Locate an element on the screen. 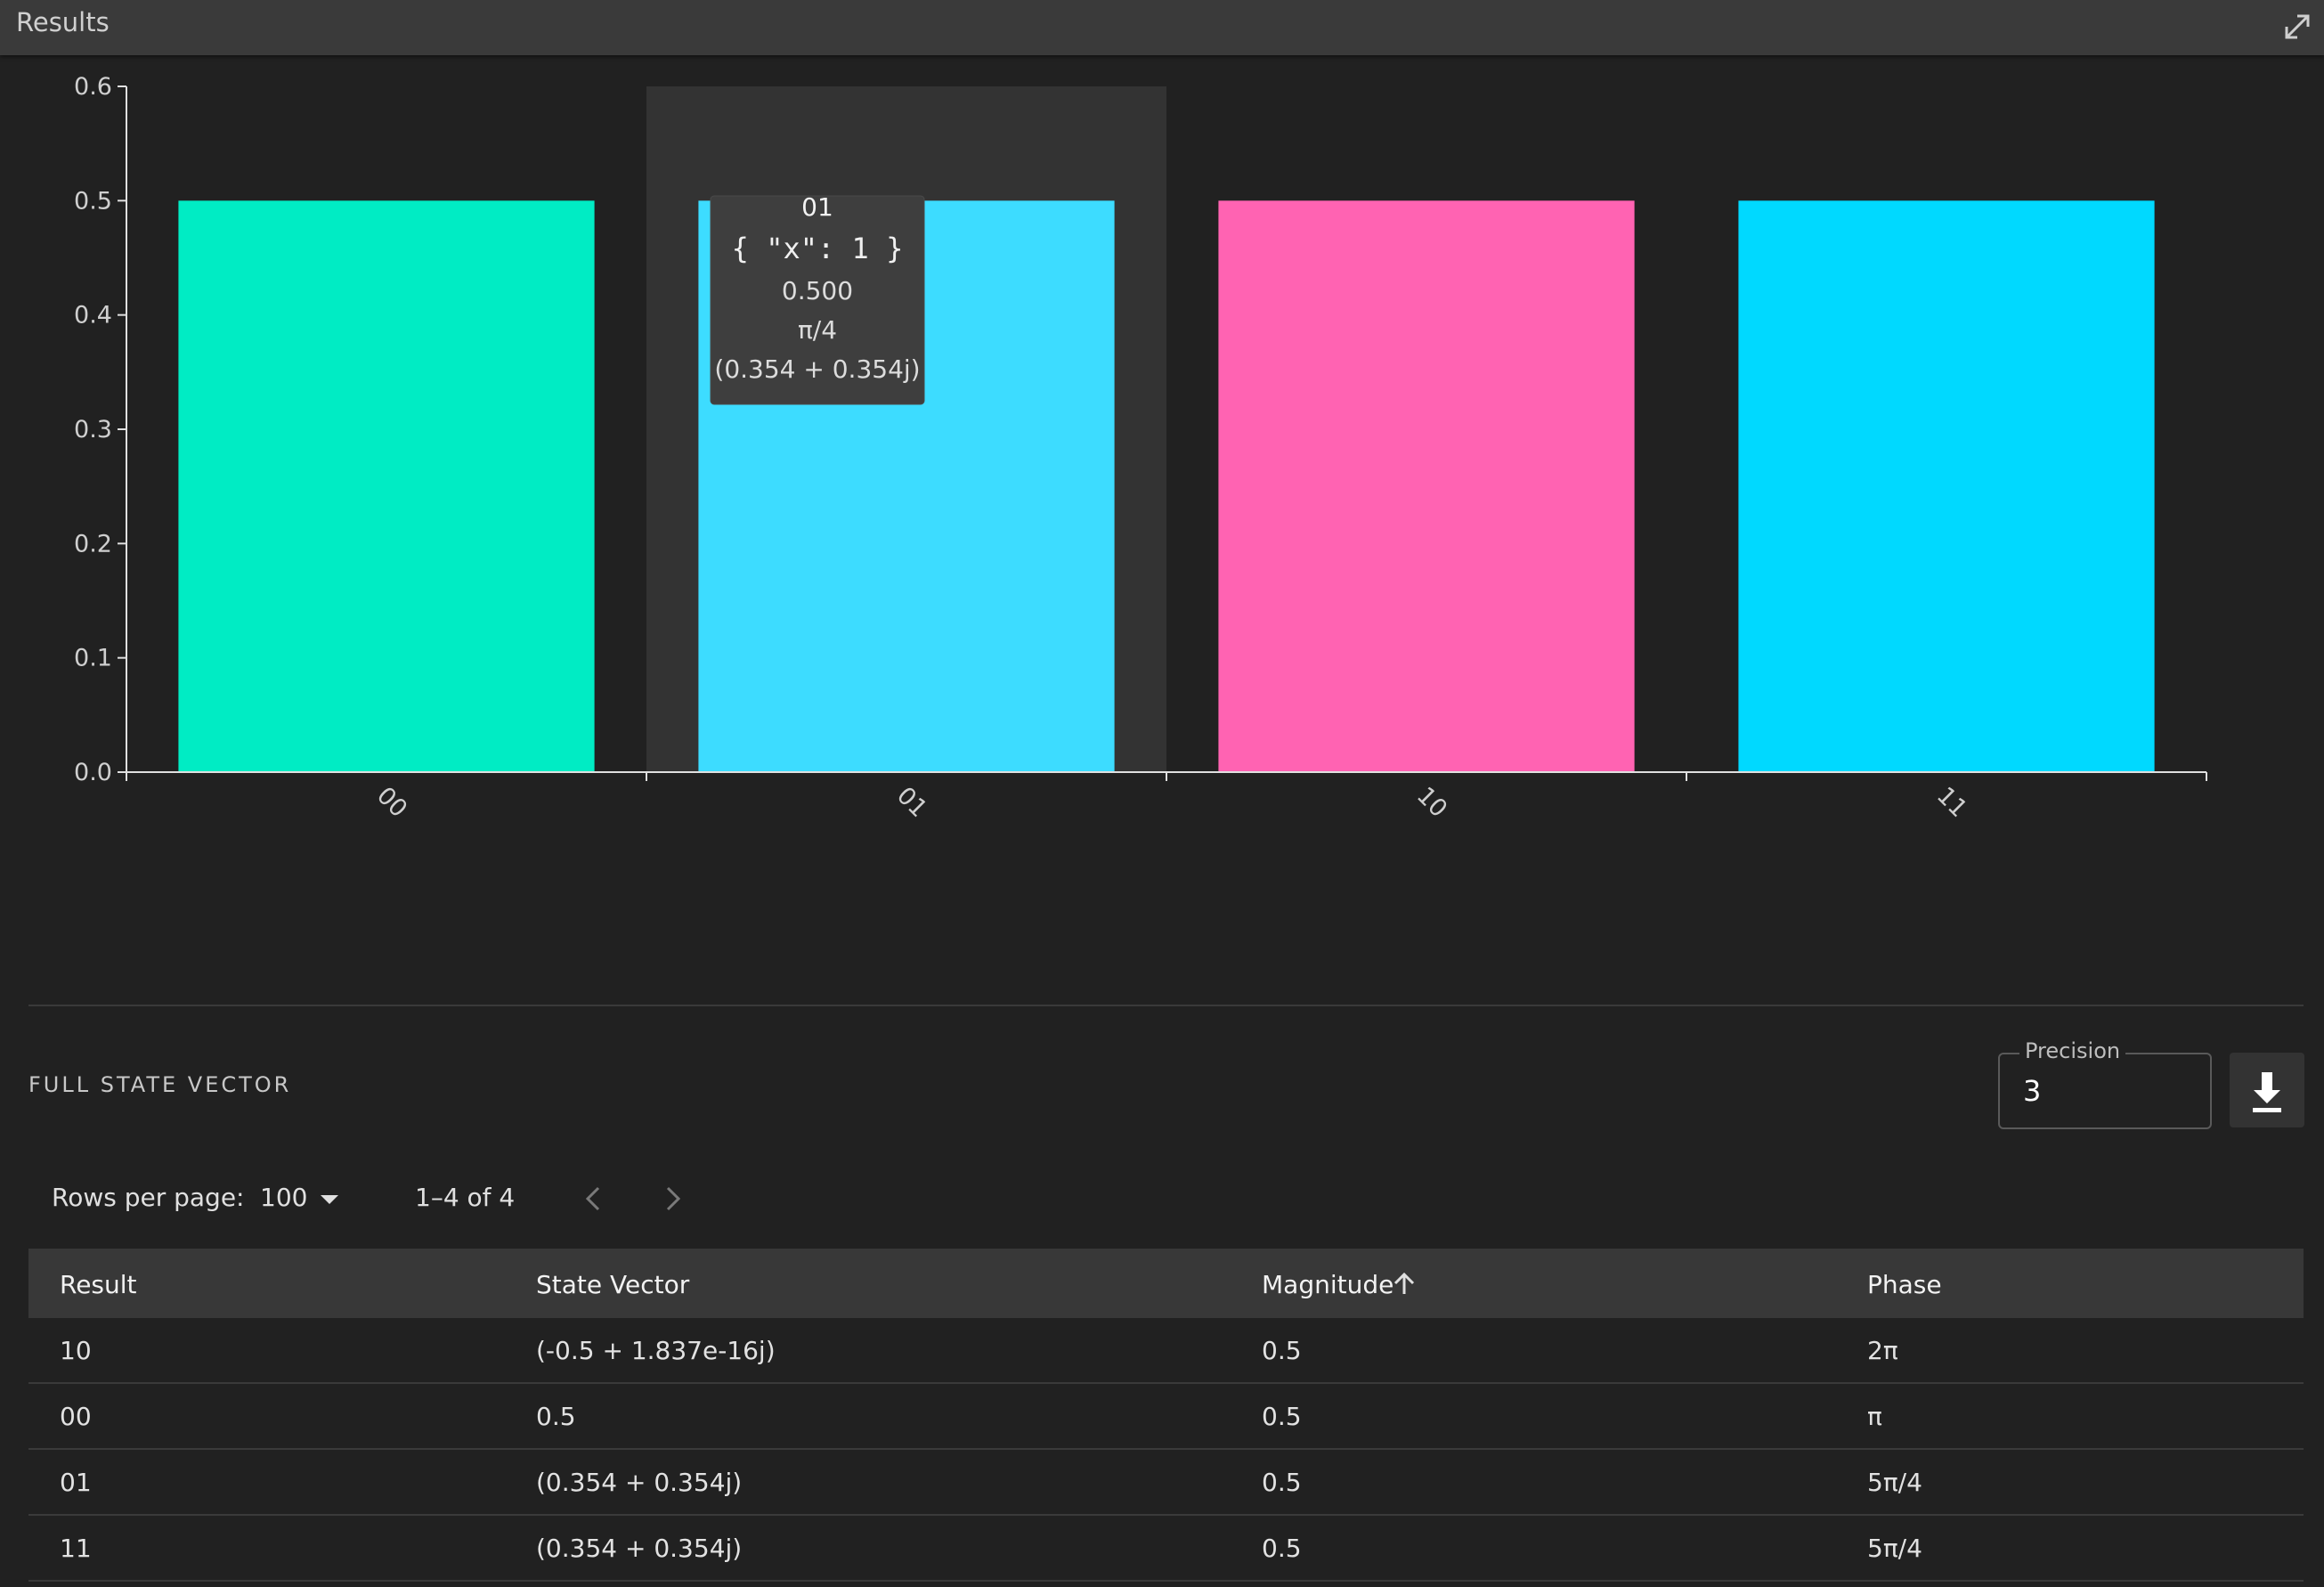 The width and height of the screenshot is (2324, 1587). y-tick-label: 0.0 is located at coordinates (93, 773).